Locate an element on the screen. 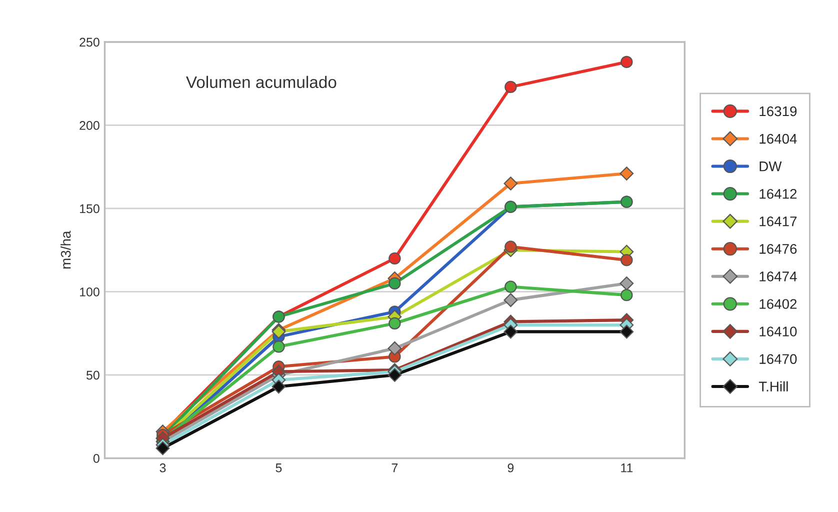 The height and width of the screenshot is (512, 838). y-tick-label: 0 is located at coordinates (96, 458).